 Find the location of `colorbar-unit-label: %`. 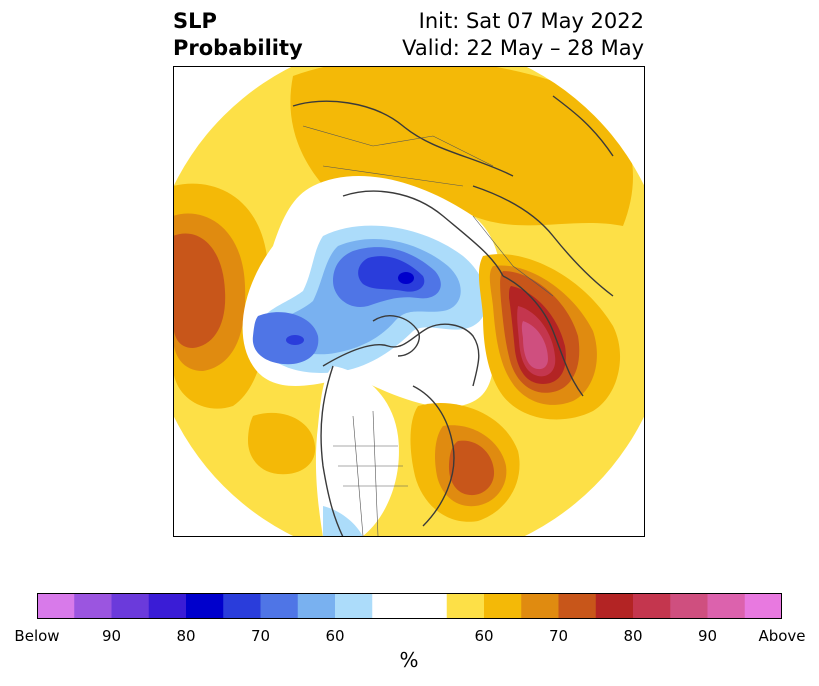

colorbar-unit-label: % is located at coordinates (409, 660).